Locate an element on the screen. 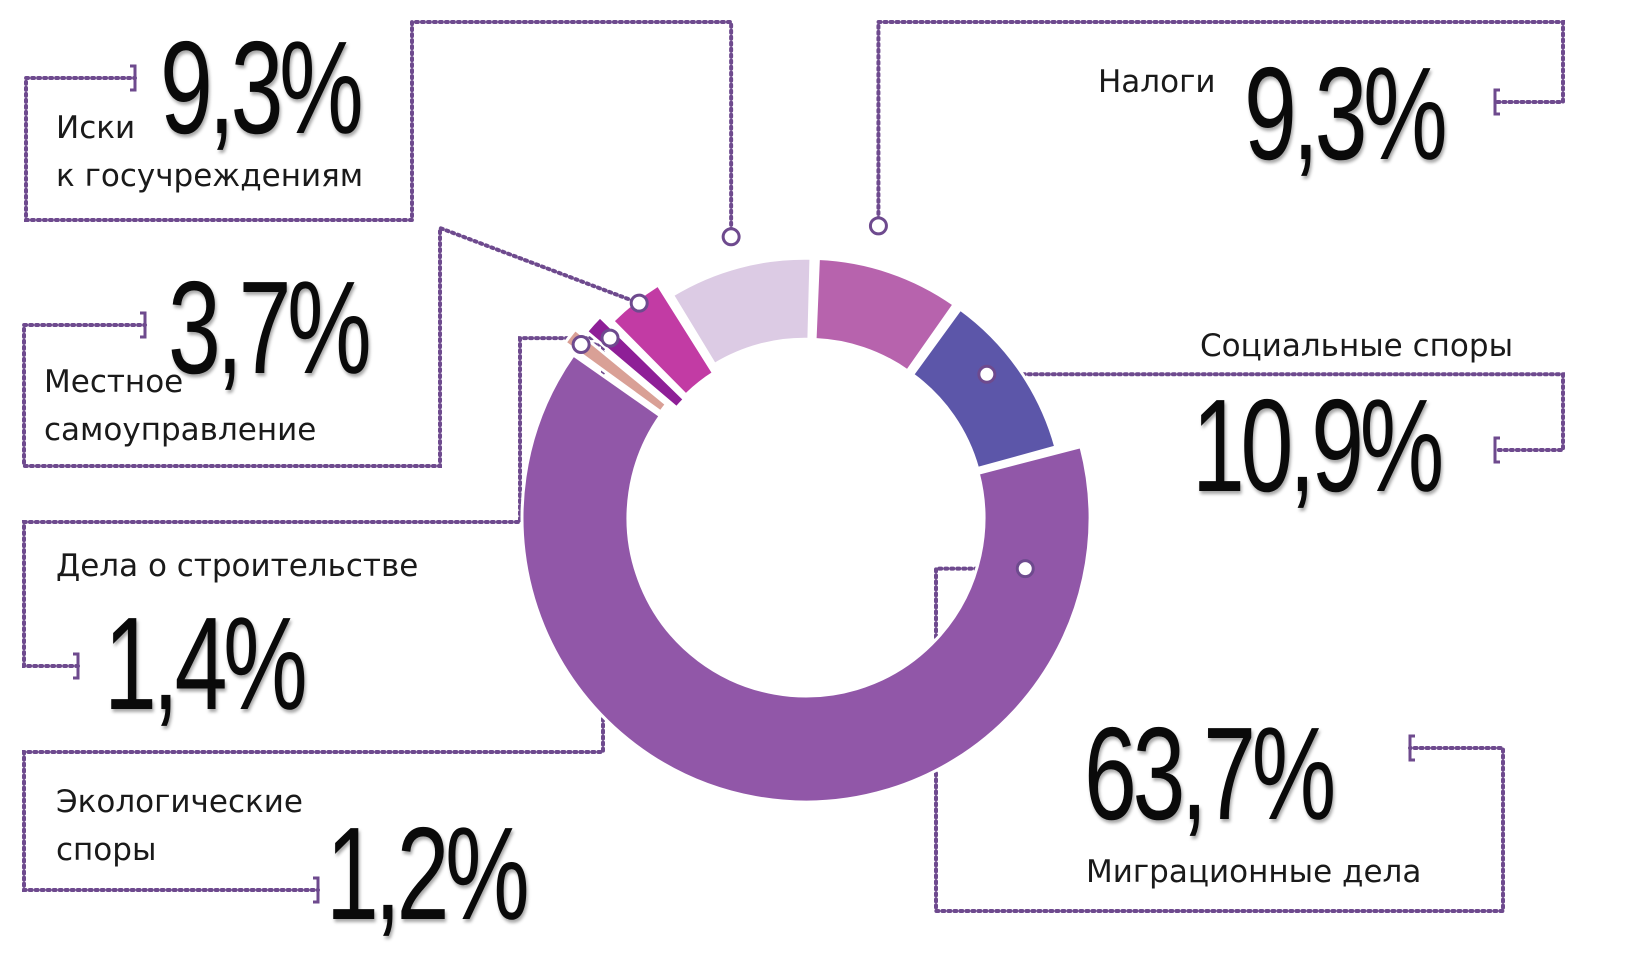  connector-social is located at coordinates (1274, 412).